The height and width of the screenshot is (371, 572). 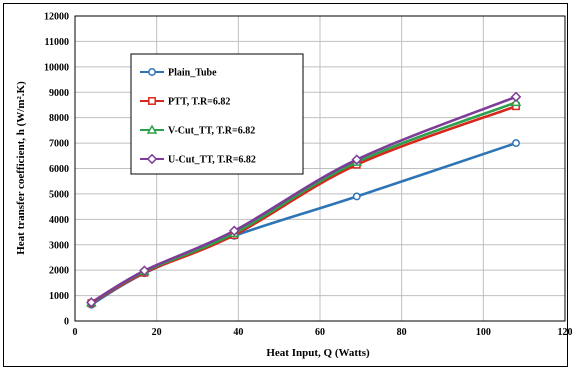 I want to click on legend-label: PTT, T.R=6.82, so click(x=199, y=102).